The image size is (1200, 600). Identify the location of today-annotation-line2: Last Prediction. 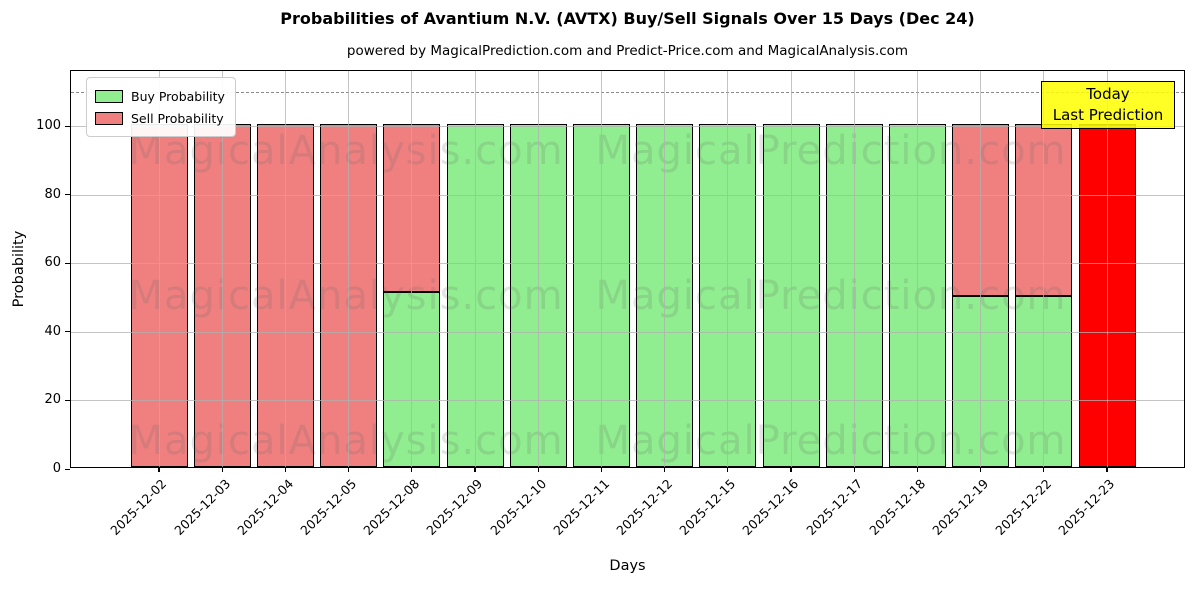
(1108, 115).